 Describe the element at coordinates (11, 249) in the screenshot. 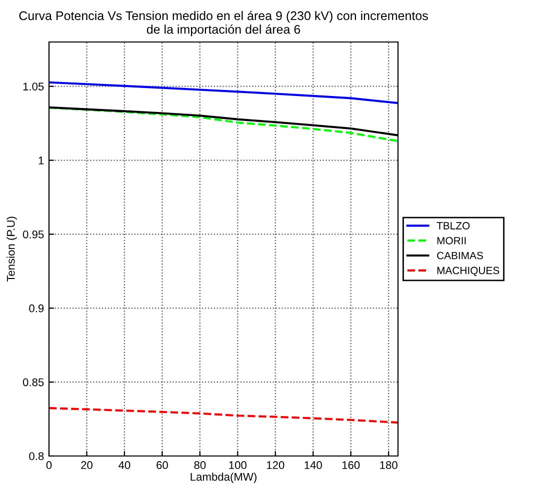

I see `y-axis-title: Tension (P.U)` at that location.